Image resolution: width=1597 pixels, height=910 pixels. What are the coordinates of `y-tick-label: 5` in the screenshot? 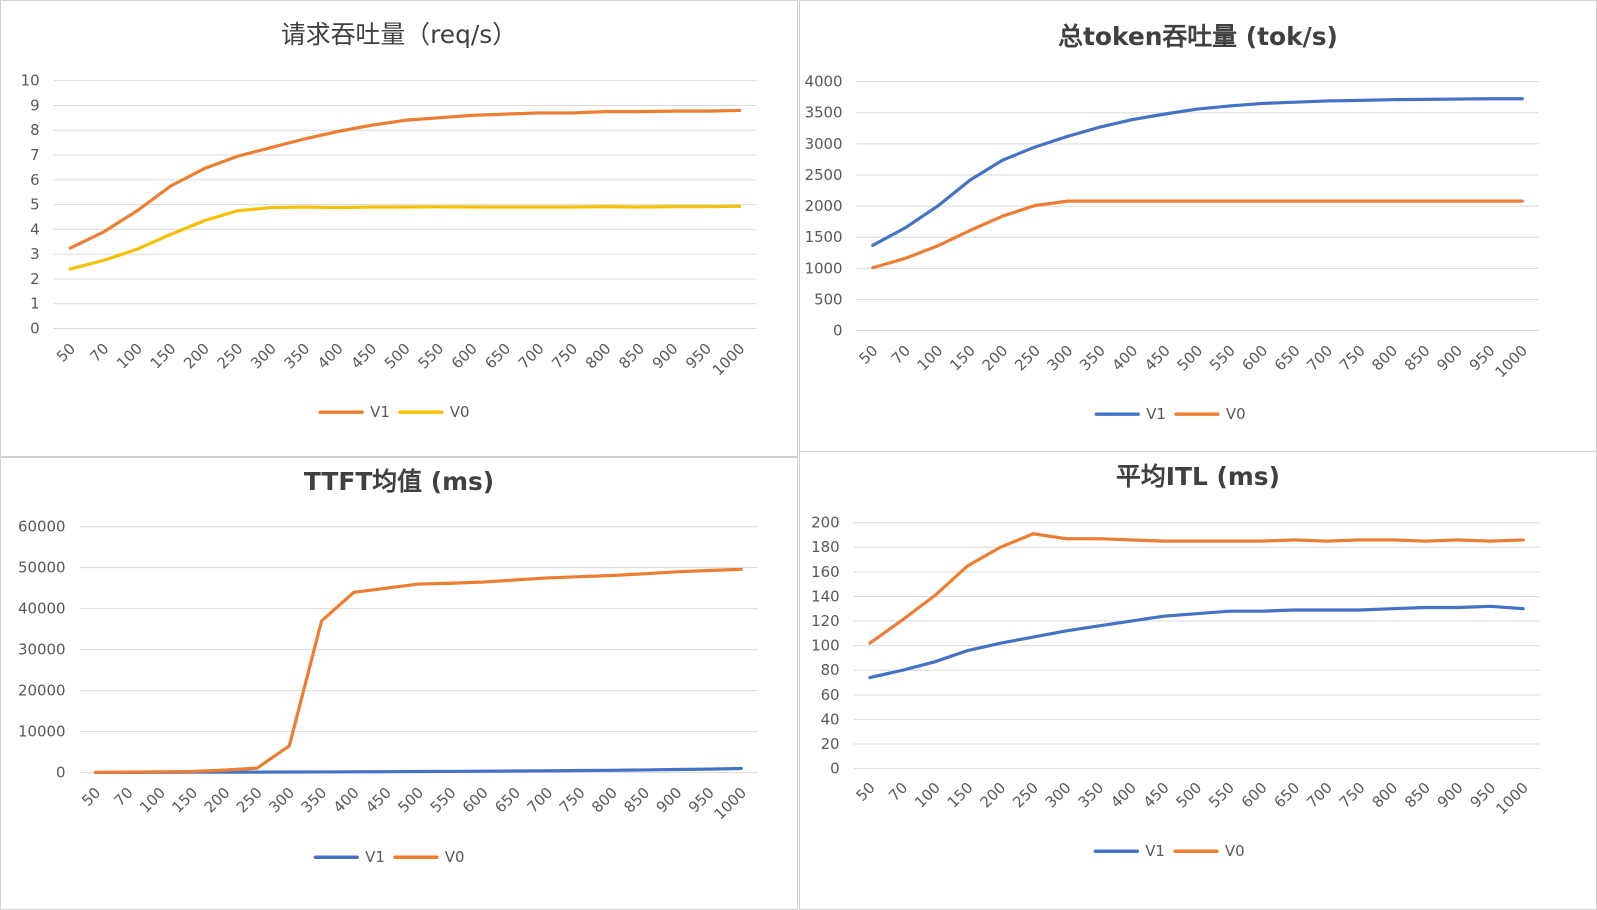 It's located at (34, 205).